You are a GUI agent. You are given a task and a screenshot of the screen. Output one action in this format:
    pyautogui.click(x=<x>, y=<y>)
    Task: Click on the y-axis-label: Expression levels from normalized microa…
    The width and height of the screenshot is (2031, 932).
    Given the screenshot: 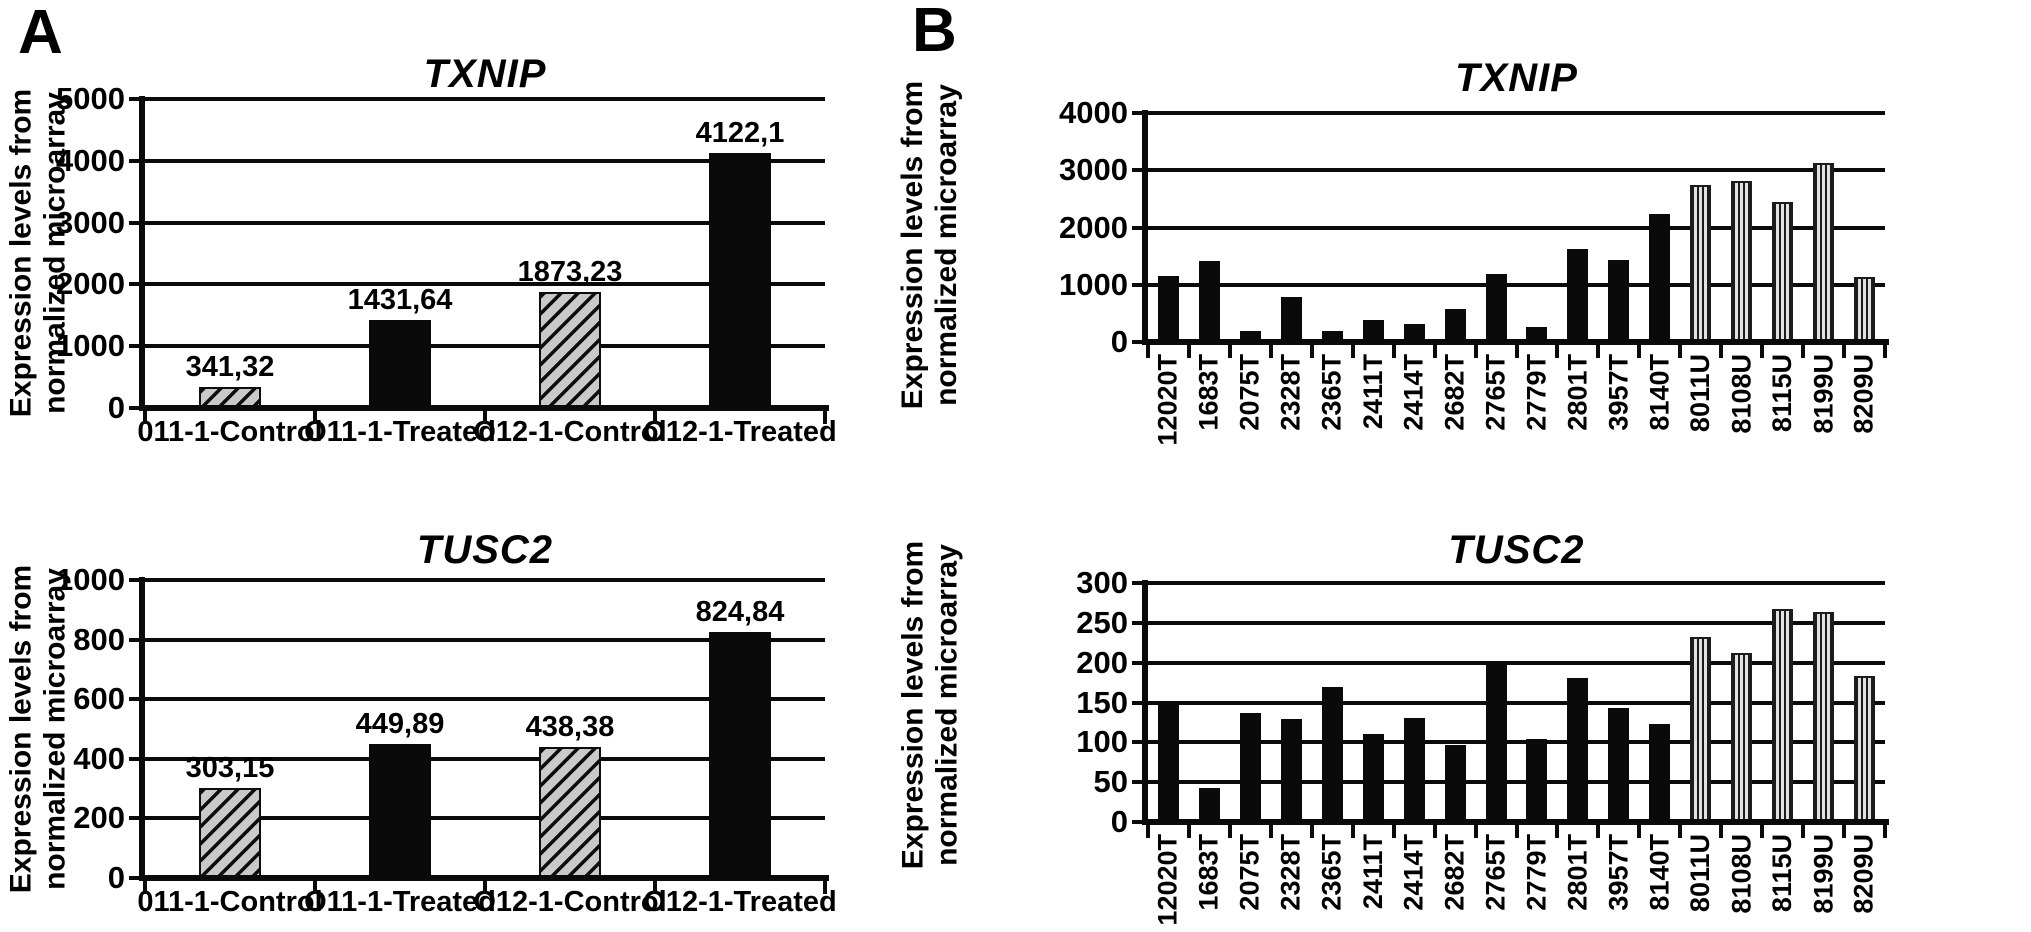 What is the action you would take?
    pyautogui.click(x=930, y=705)
    